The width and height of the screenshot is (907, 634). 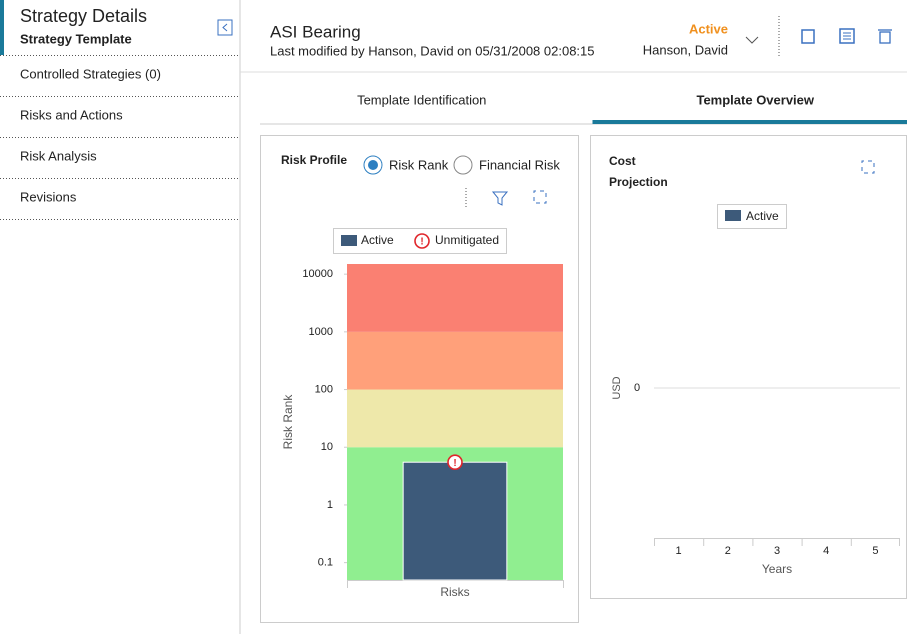 What do you see at coordinates (617, 387) in the screenshot?
I see `y-axis-label: USD` at bounding box center [617, 387].